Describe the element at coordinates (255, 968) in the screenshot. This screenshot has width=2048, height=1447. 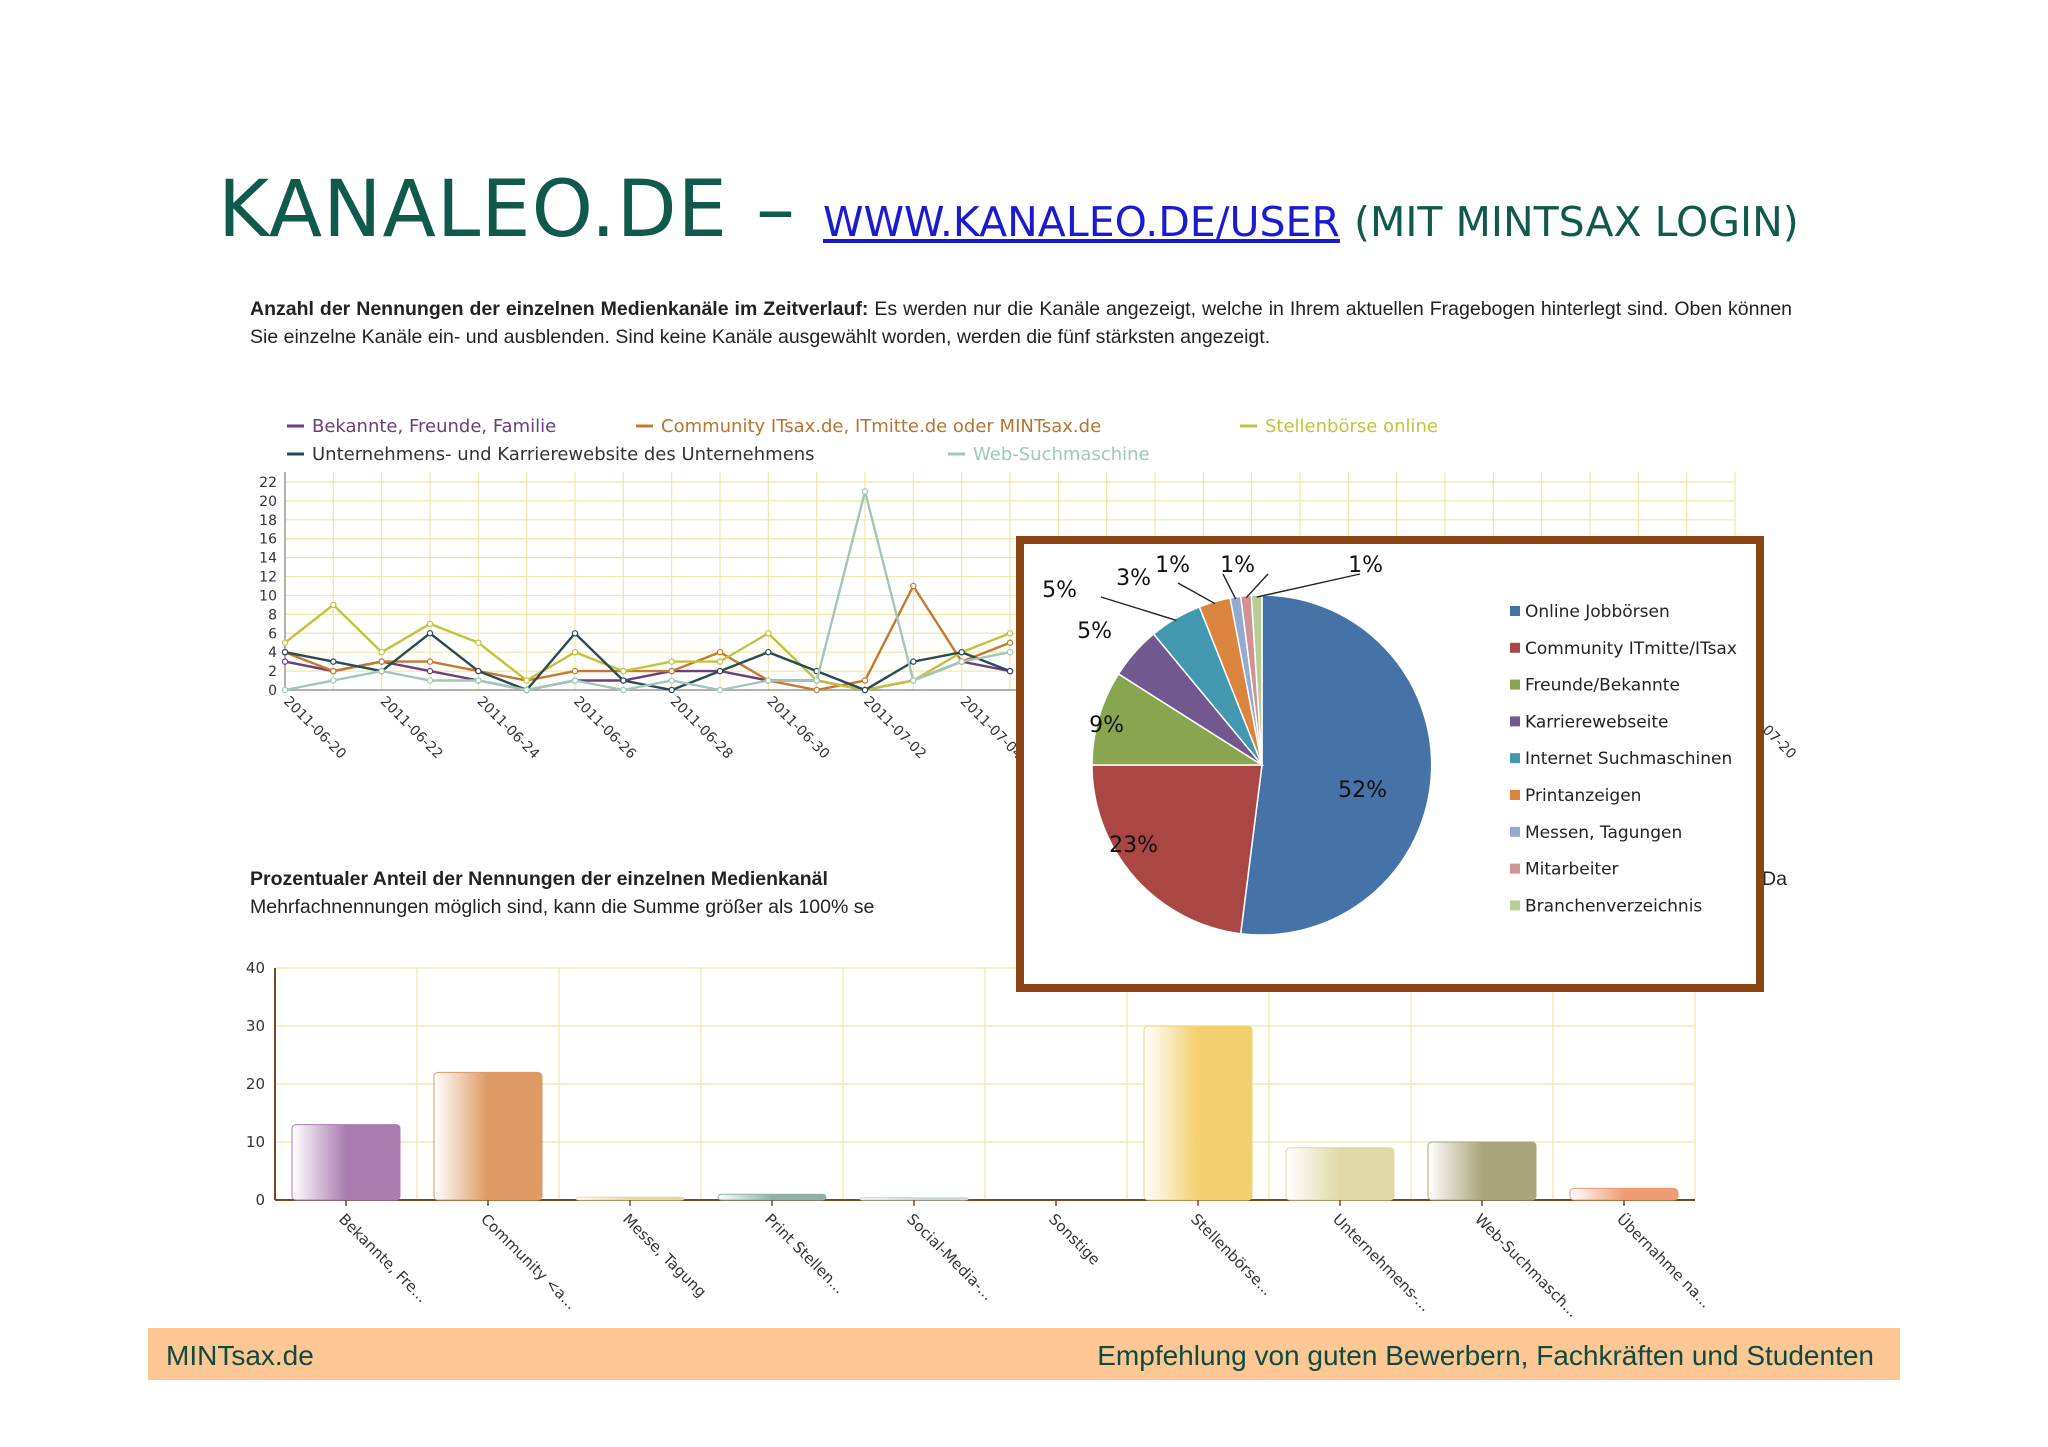
I see `bar-y-tick-label: 40` at that location.